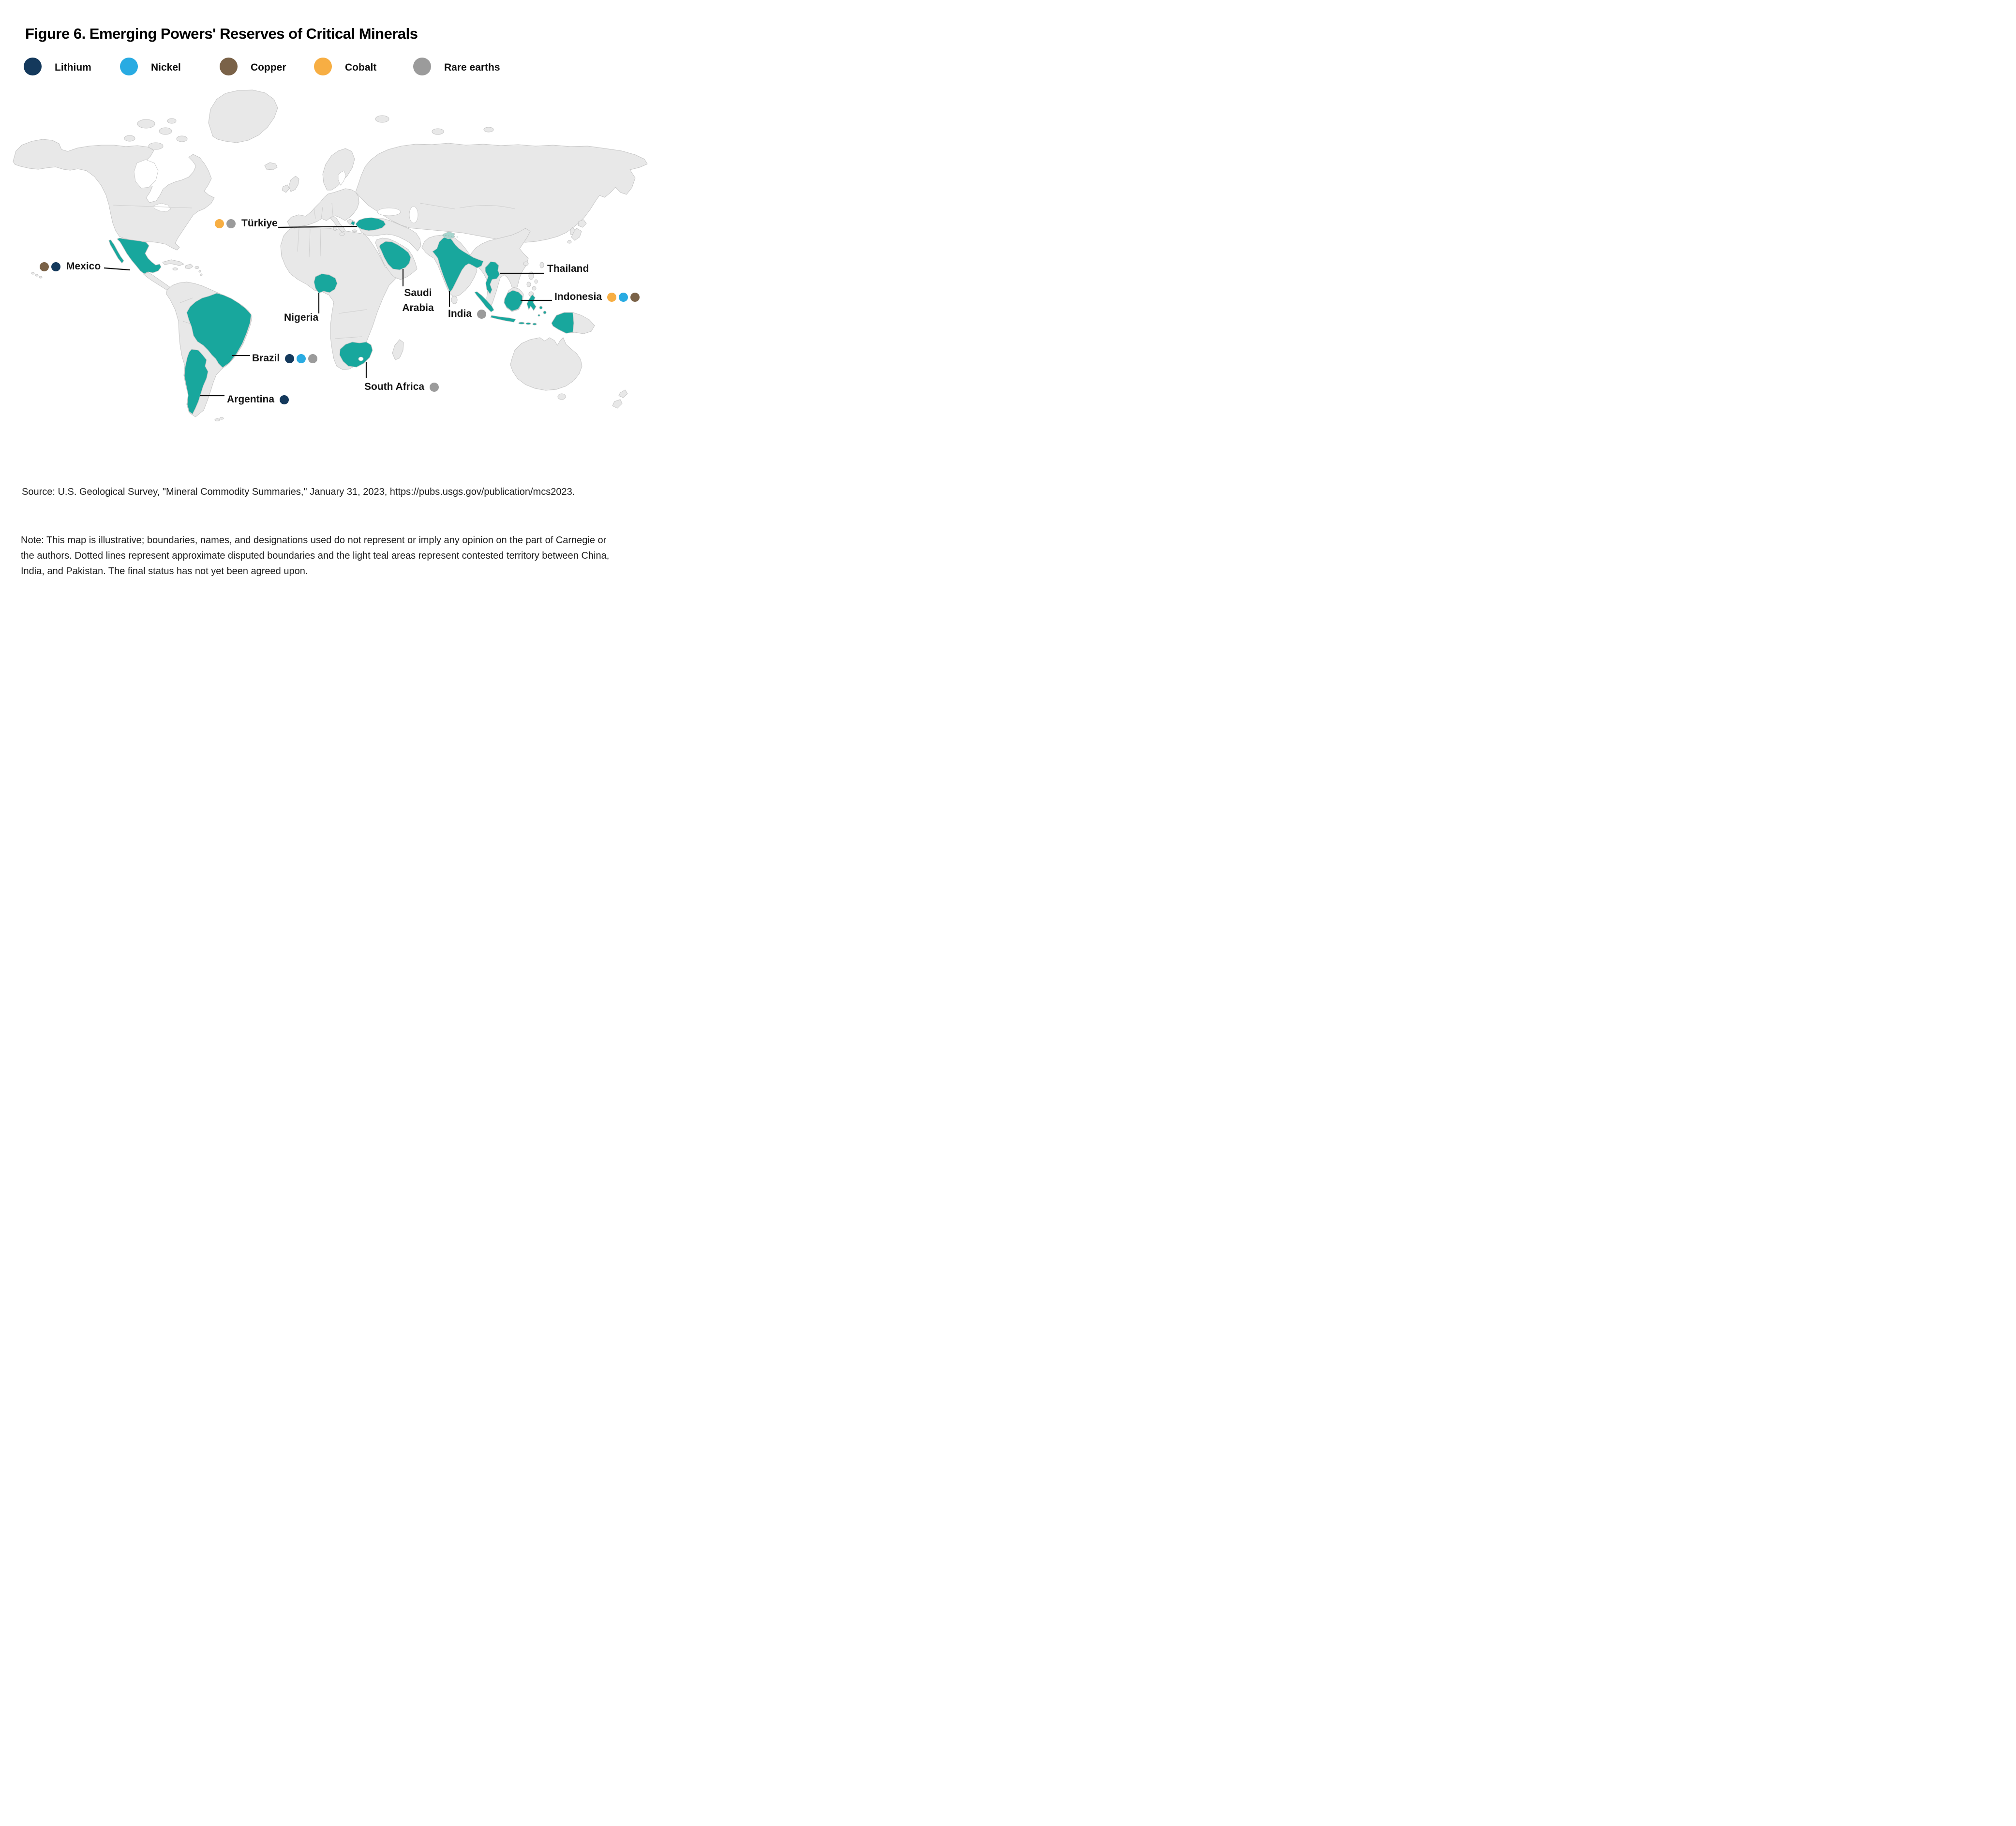 The width and height of the screenshot is (2016, 1826). What do you see at coordinates (139, 256) in the screenshot?
I see `country-mexico` at bounding box center [139, 256].